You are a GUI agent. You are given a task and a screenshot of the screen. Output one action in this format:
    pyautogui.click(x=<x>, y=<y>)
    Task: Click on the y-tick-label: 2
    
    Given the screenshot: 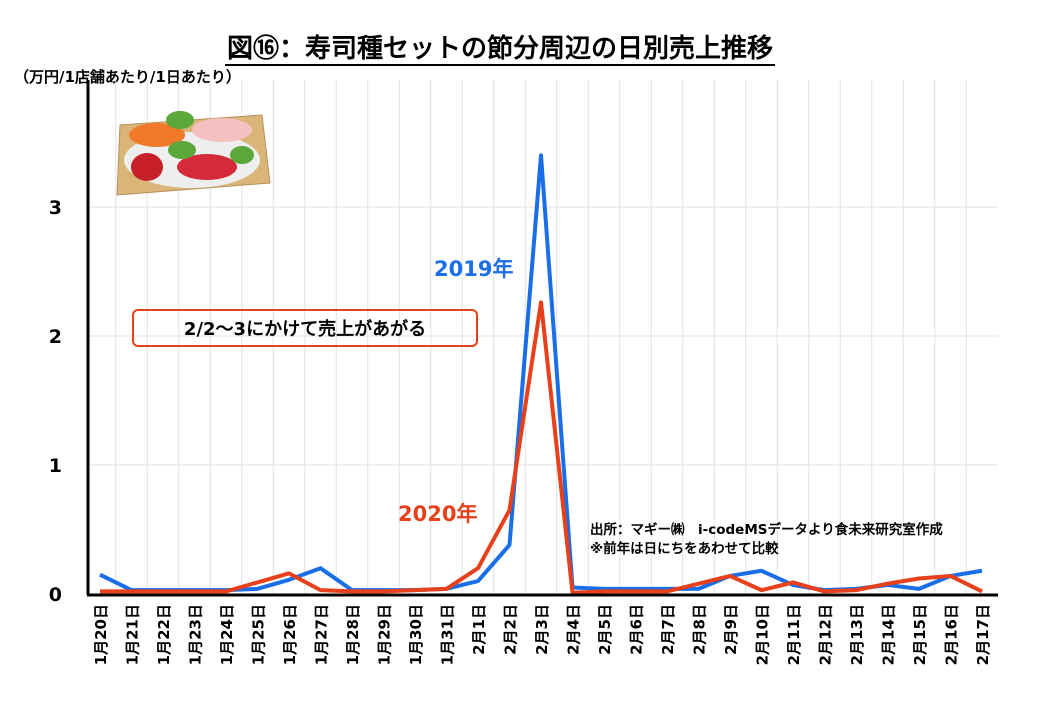 What is the action you would take?
    pyautogui.click(x=55, y=337)
    